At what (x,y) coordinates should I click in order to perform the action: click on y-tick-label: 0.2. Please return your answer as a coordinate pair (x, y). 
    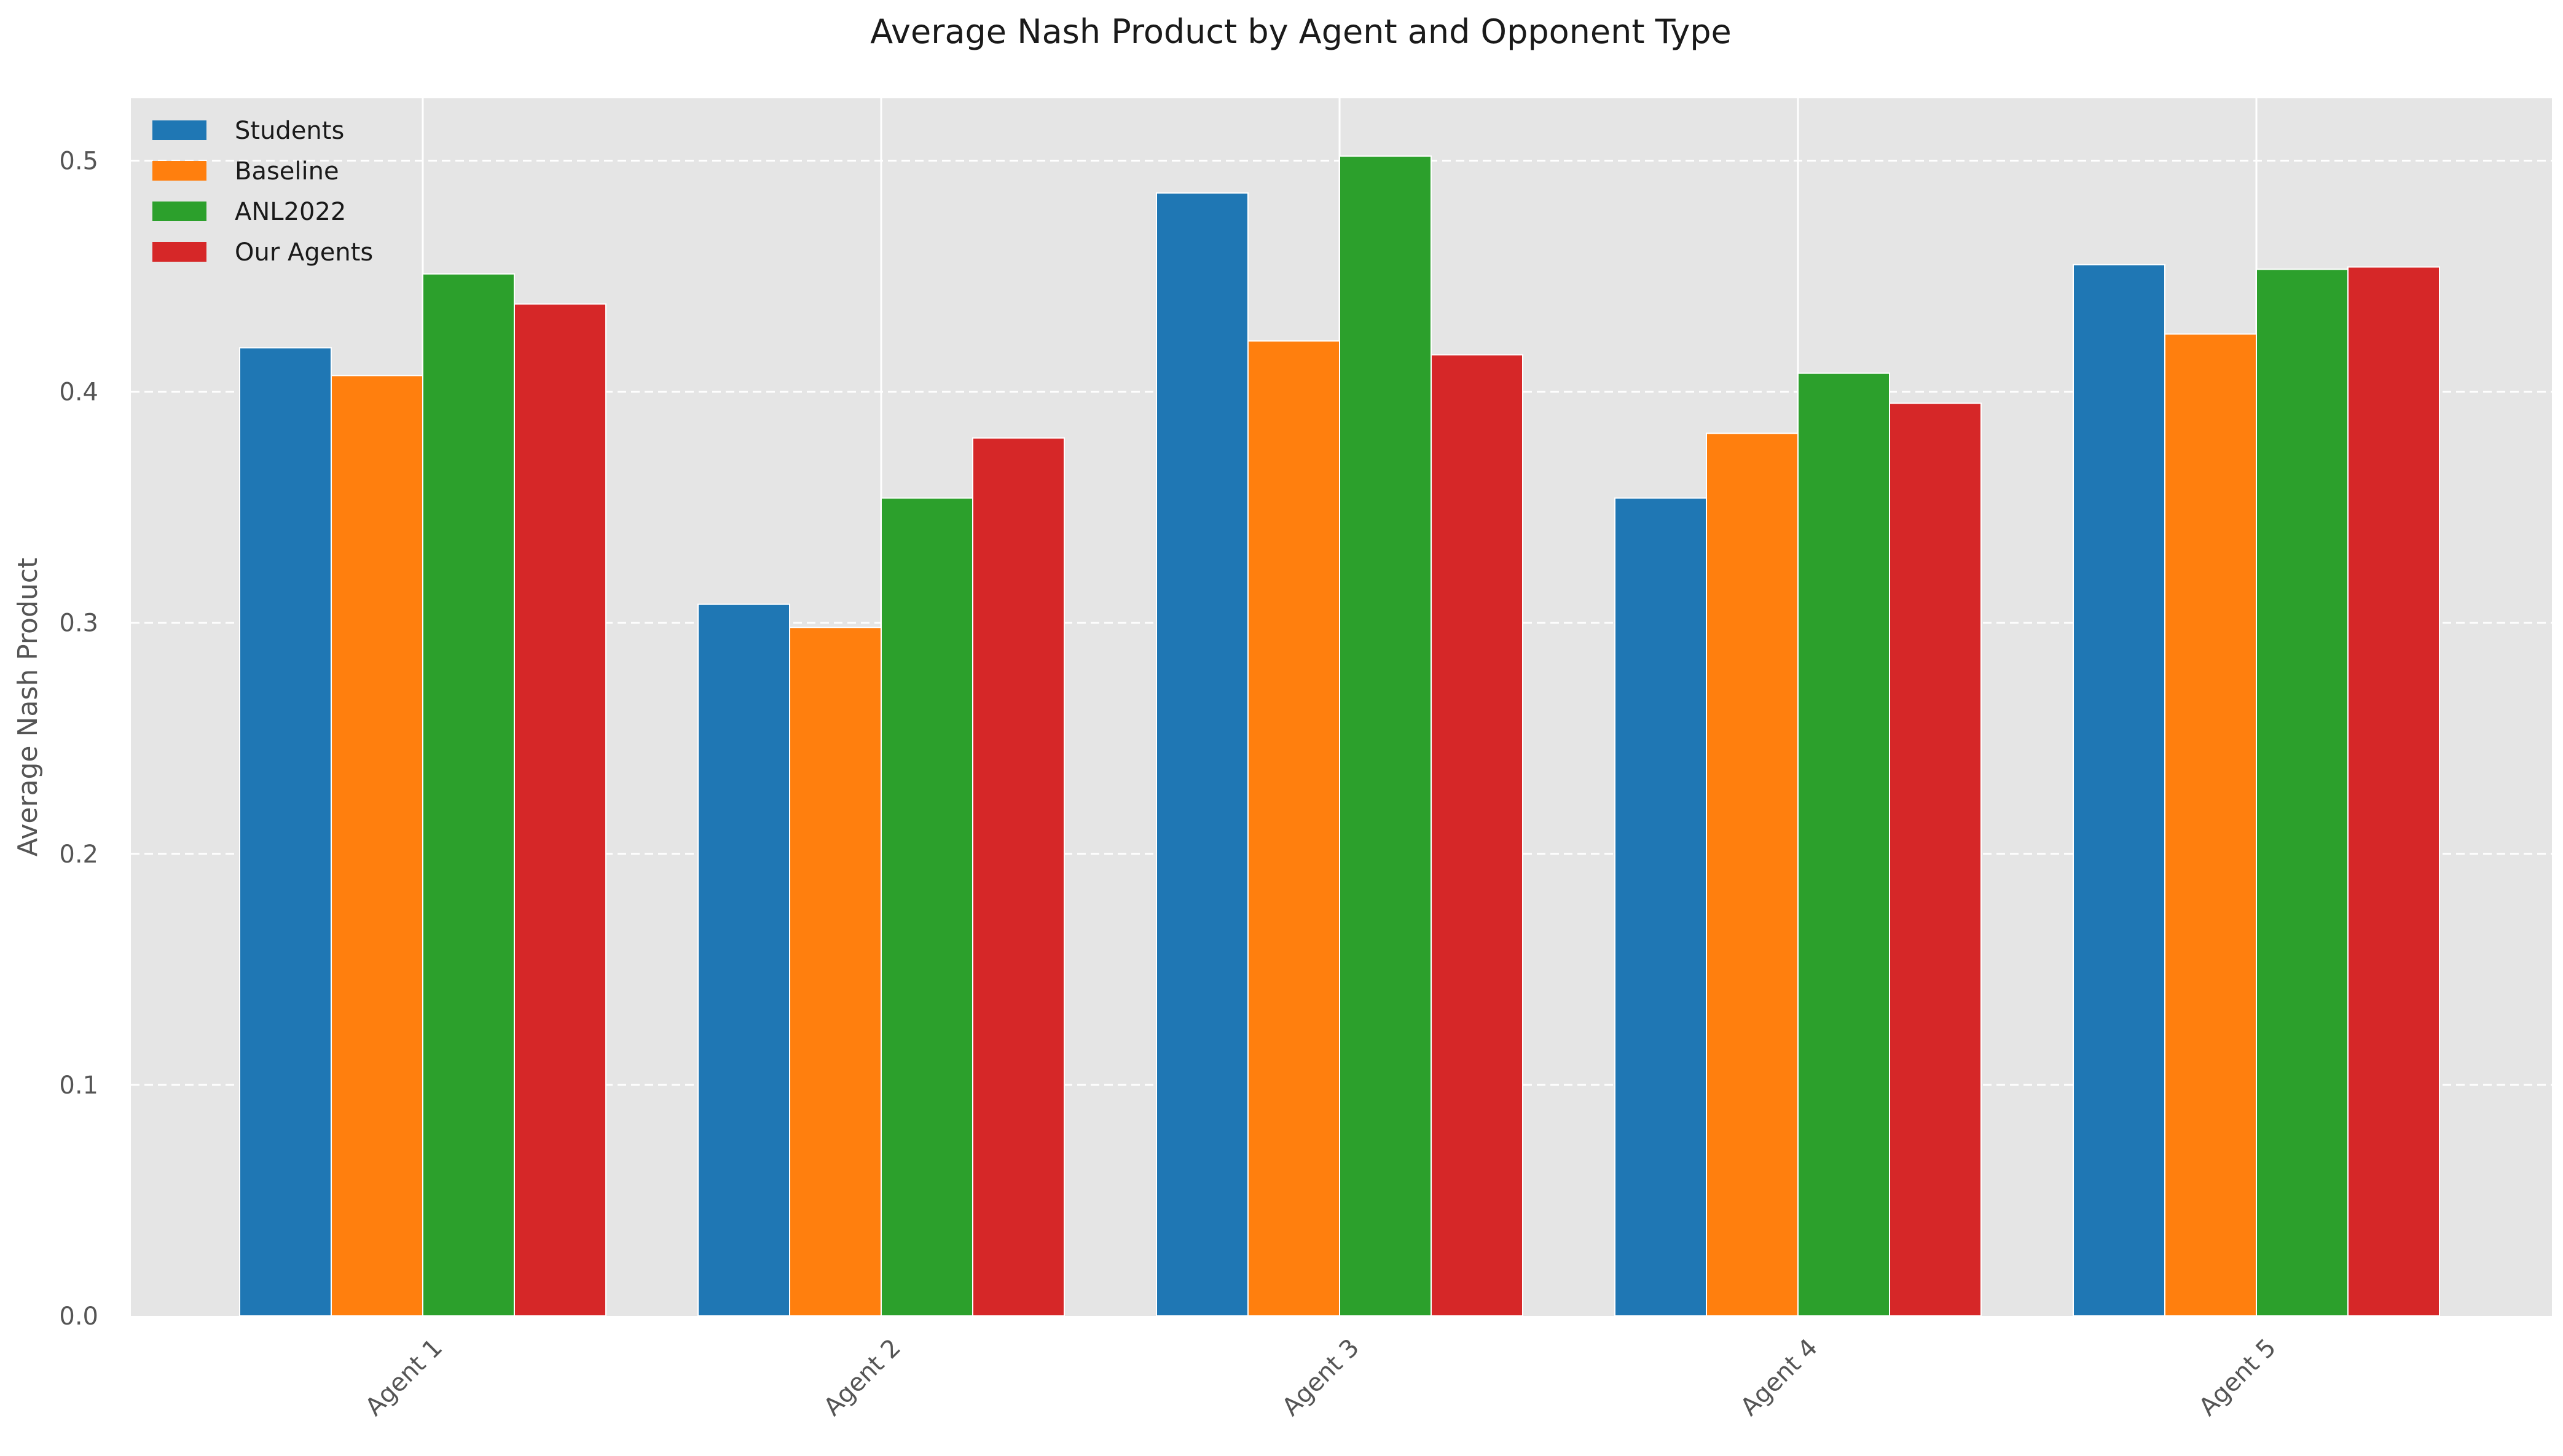
    Looking at the image, I should click on (79, 854).